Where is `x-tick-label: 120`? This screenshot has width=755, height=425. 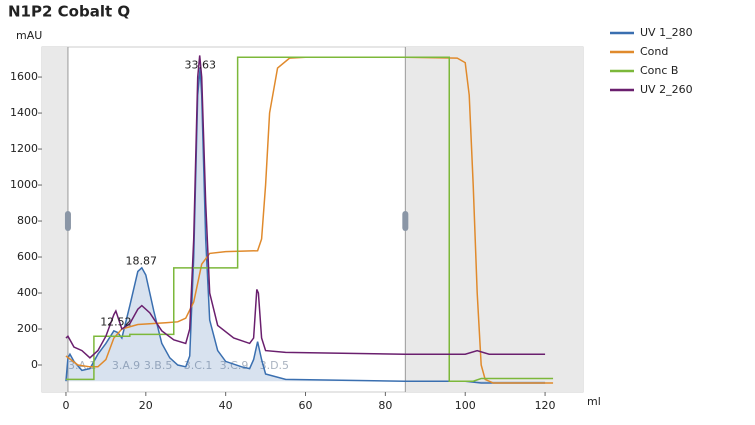
x-tick-label: 120 is located at coordinates (545, 405).